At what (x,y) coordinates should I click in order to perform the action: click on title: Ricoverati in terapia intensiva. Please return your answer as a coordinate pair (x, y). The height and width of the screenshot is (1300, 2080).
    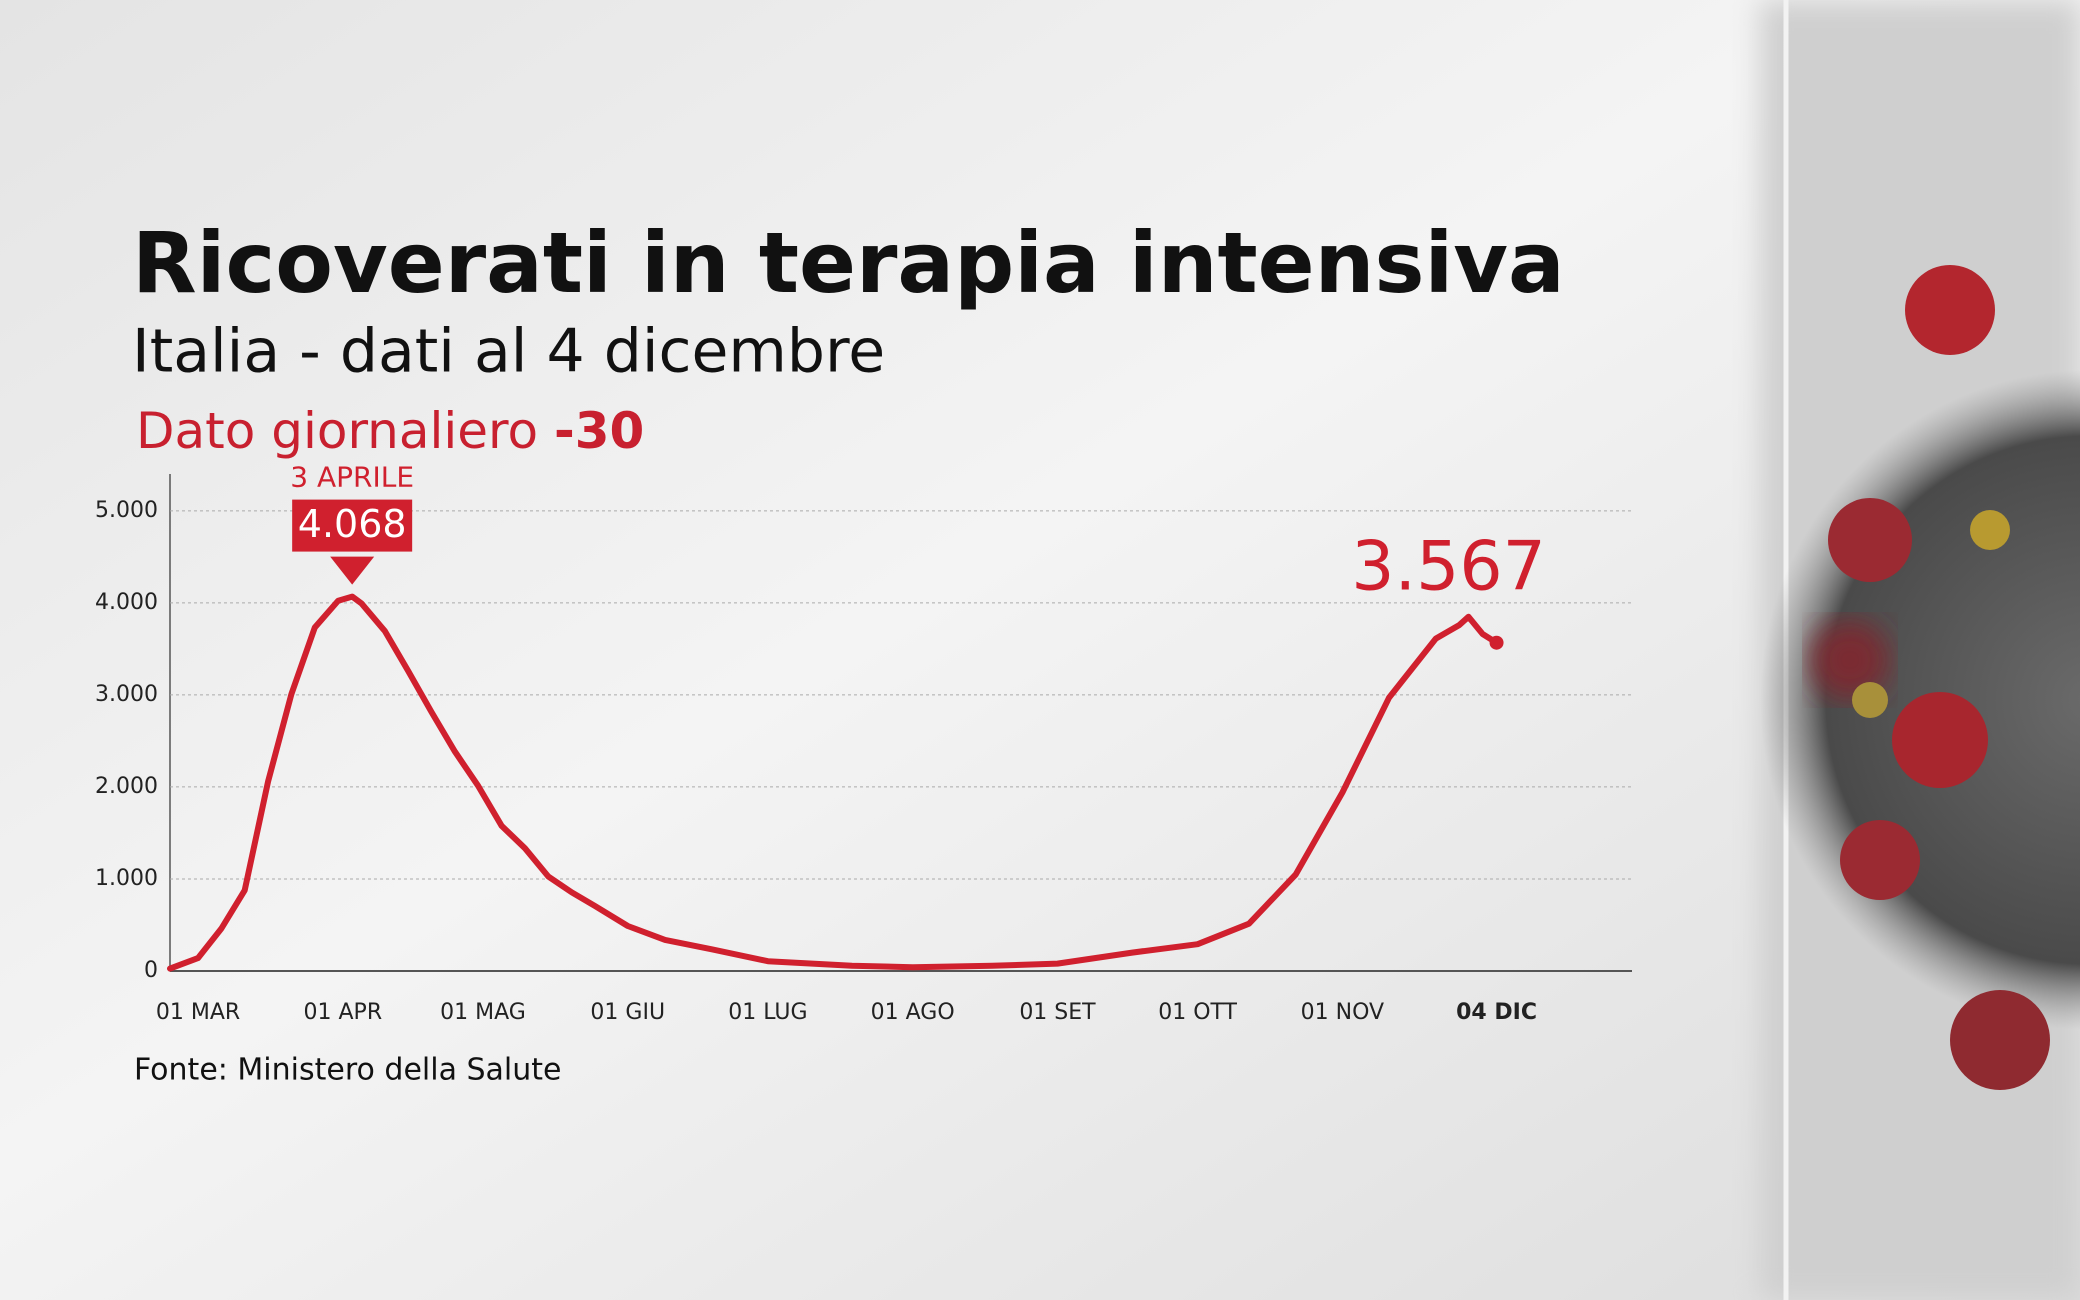
    Looking at the image, I should click on (848, 263).